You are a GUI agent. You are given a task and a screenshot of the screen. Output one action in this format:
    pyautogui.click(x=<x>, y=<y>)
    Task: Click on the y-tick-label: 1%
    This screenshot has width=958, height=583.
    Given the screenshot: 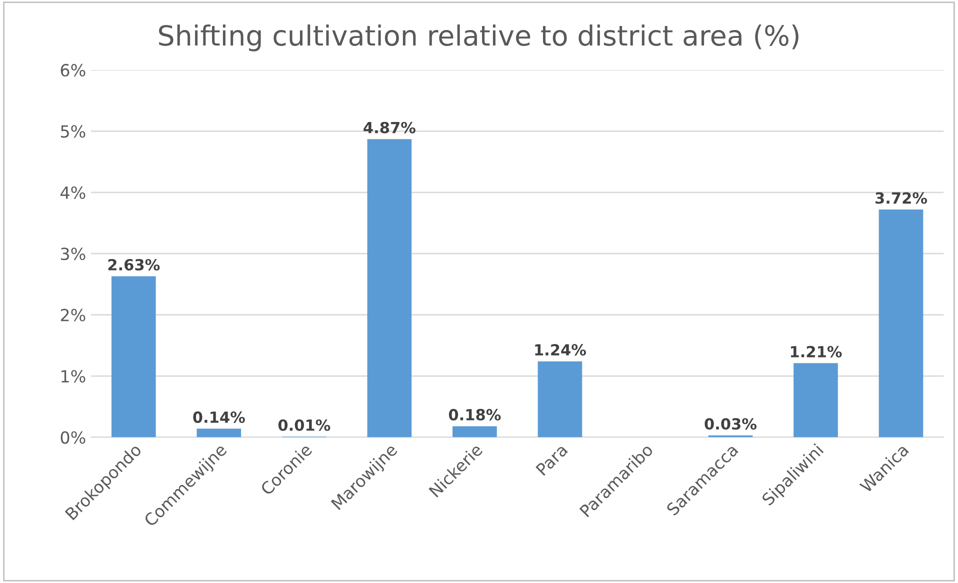 What is the action you would take?
    pyautogui.click(x=74, y=376)
    